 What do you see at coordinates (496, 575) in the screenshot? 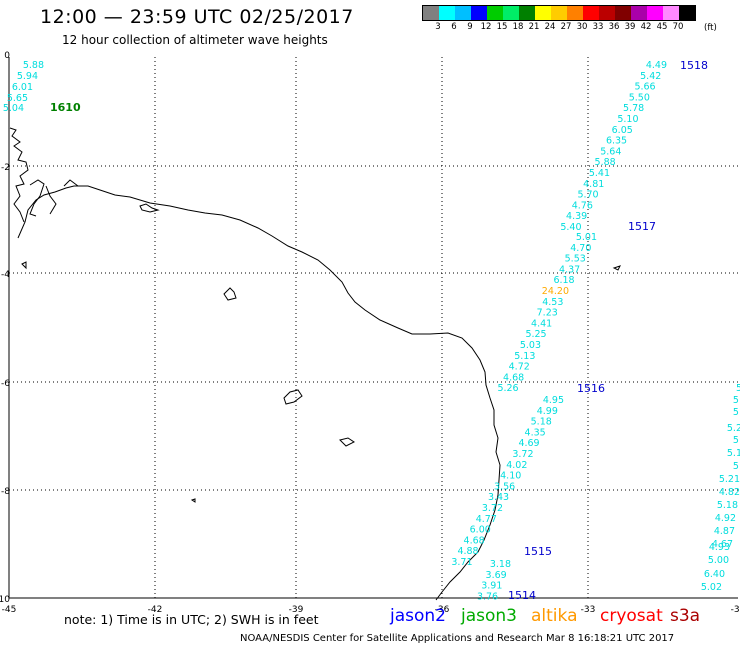
I see `wave-height-label: 3.69` at bounding box center [496, 575].